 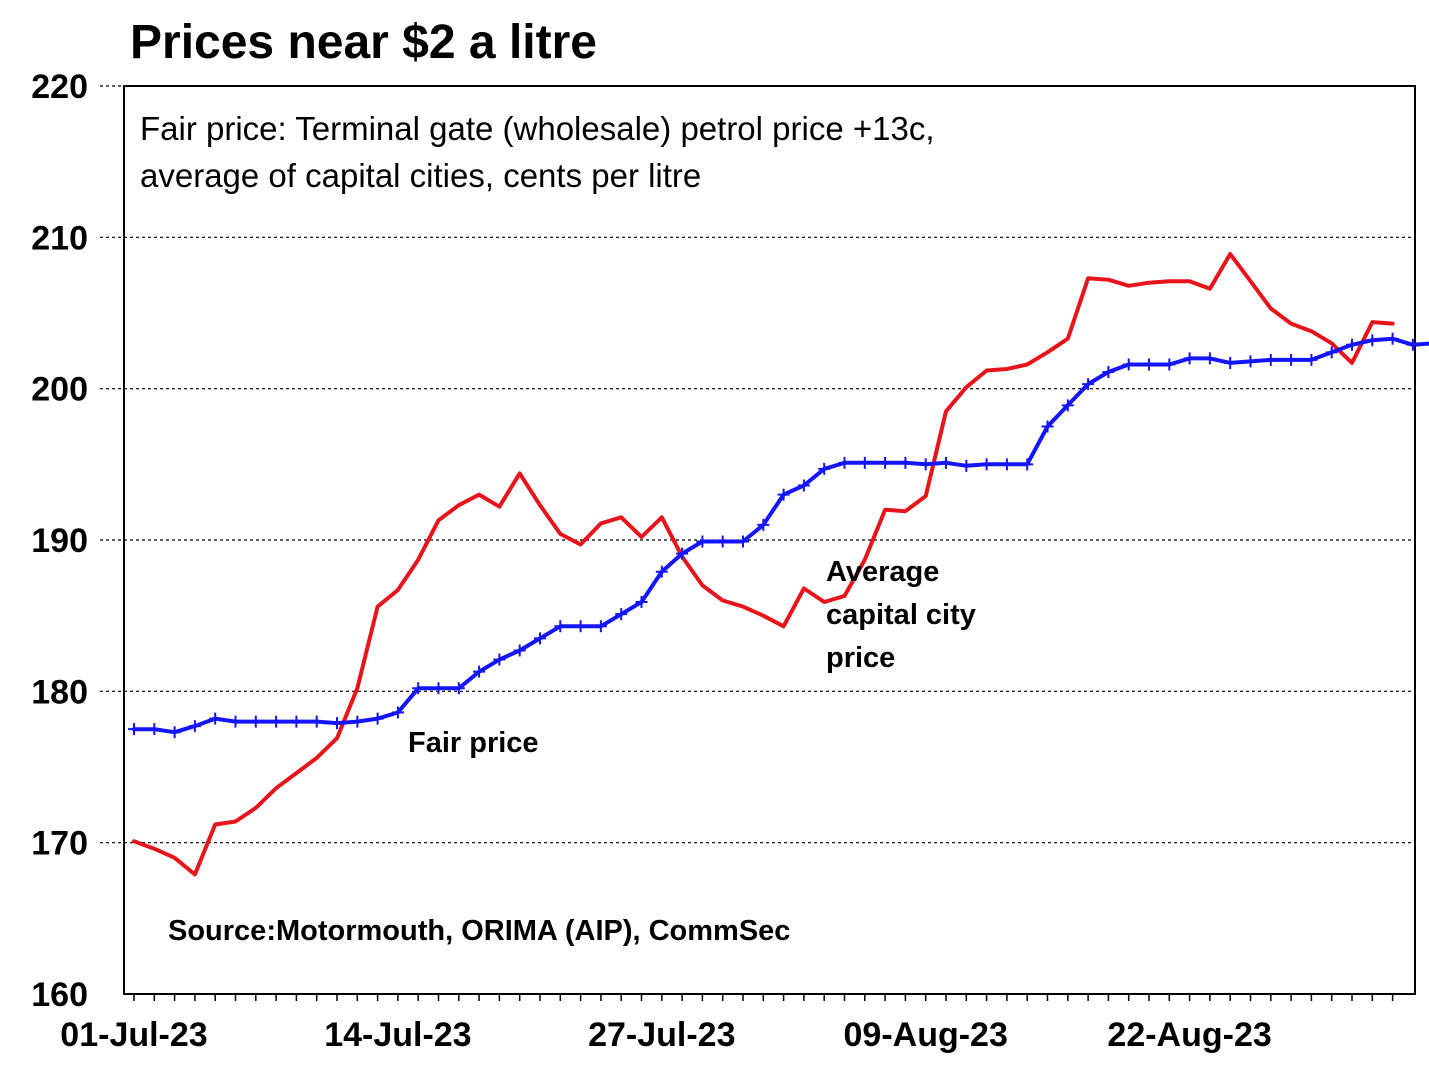 I want to click on x-tick-label: 01-Jul-23, so click(x=133, y=1035).